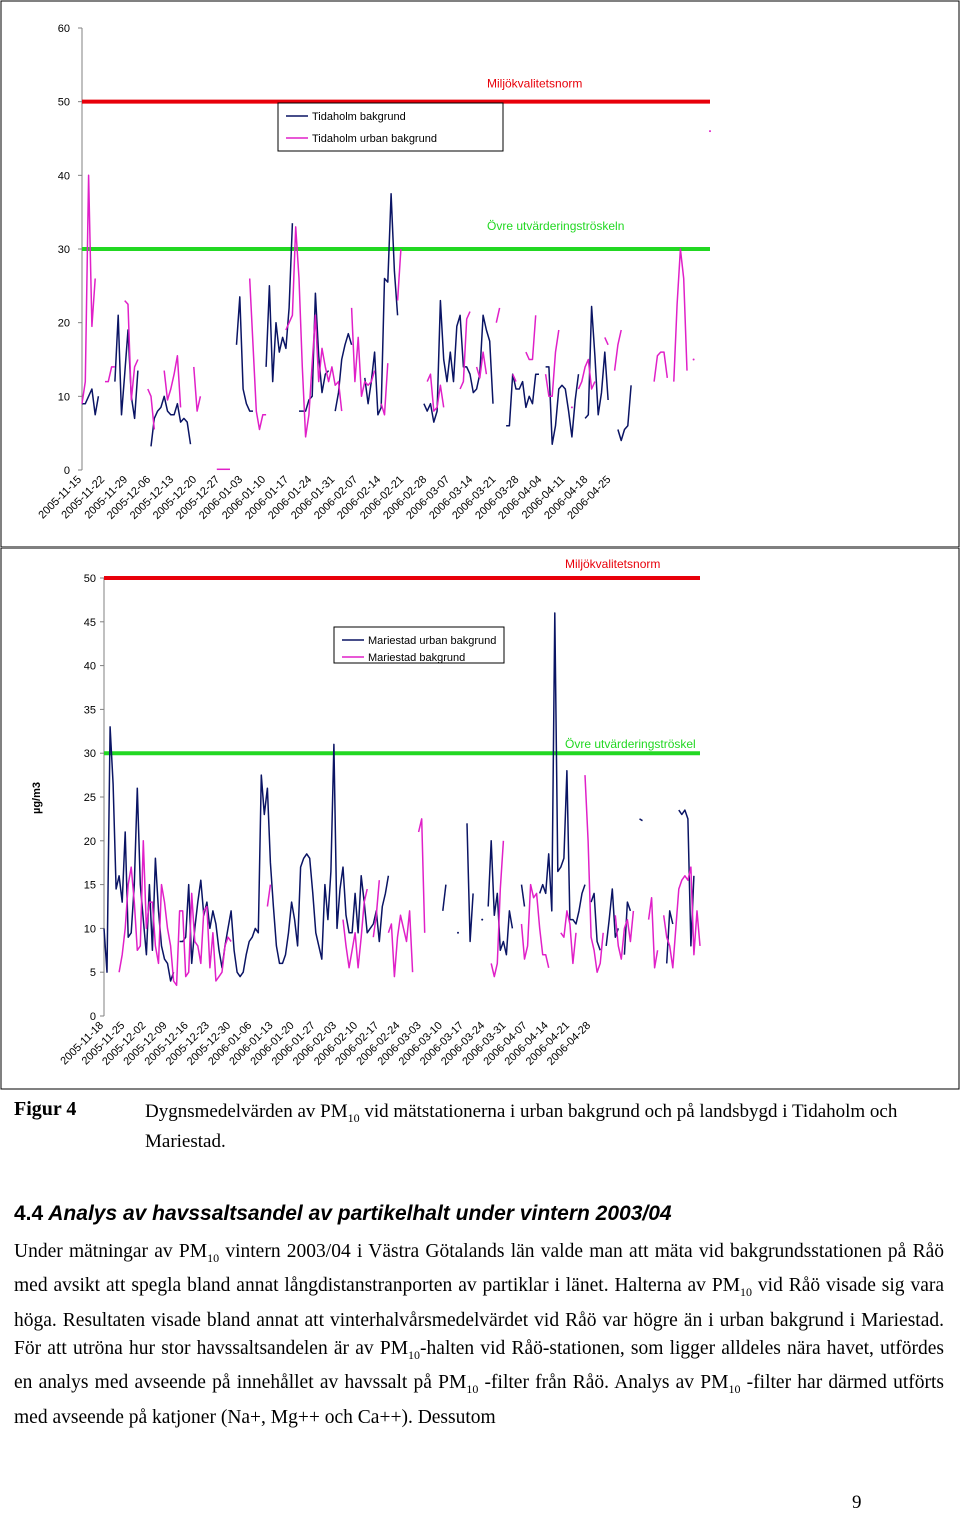 The width and height of the screenshot is (960, 1514). I want to click on legend-entry: Mariestad bakgrund, so click(416, 658).